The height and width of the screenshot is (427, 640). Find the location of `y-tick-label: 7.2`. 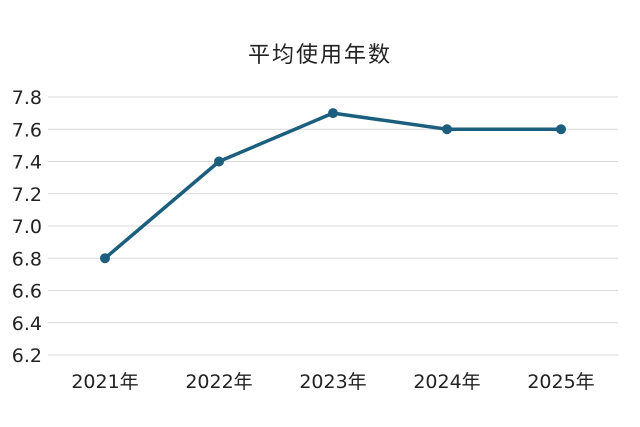

y-tick-label: 7.2 is located at coordinates (27, 195).